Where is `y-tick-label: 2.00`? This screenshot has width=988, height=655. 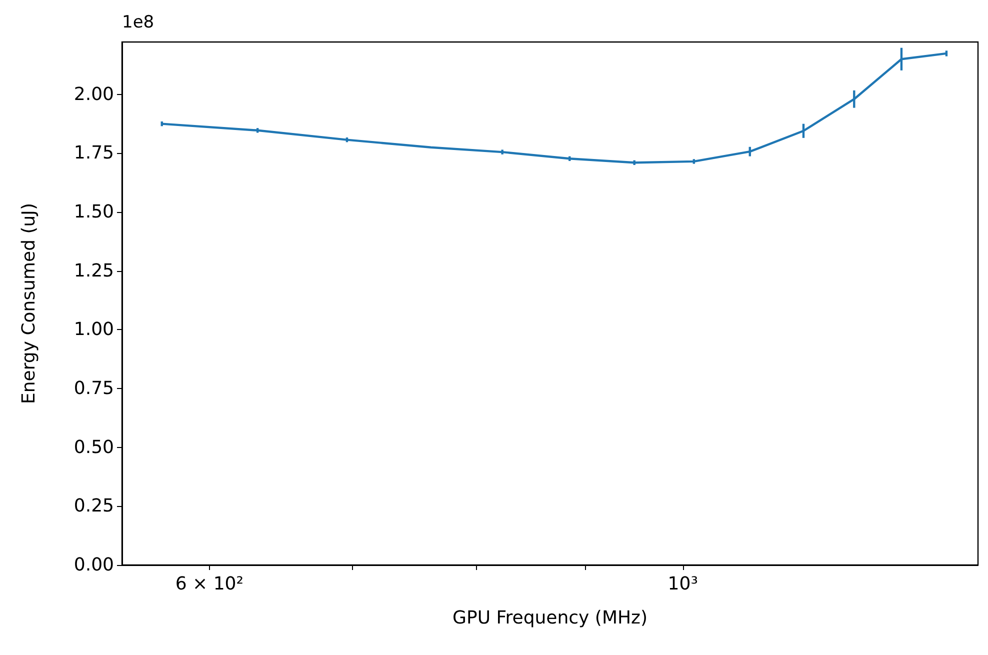
y-tick-label: 2.00 is located at coordinates (94, 94).